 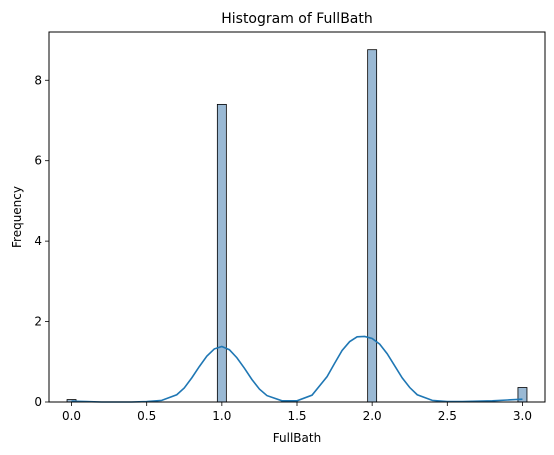 I want to click on x-tick-label: 0.0, so click(x=71, y=416).